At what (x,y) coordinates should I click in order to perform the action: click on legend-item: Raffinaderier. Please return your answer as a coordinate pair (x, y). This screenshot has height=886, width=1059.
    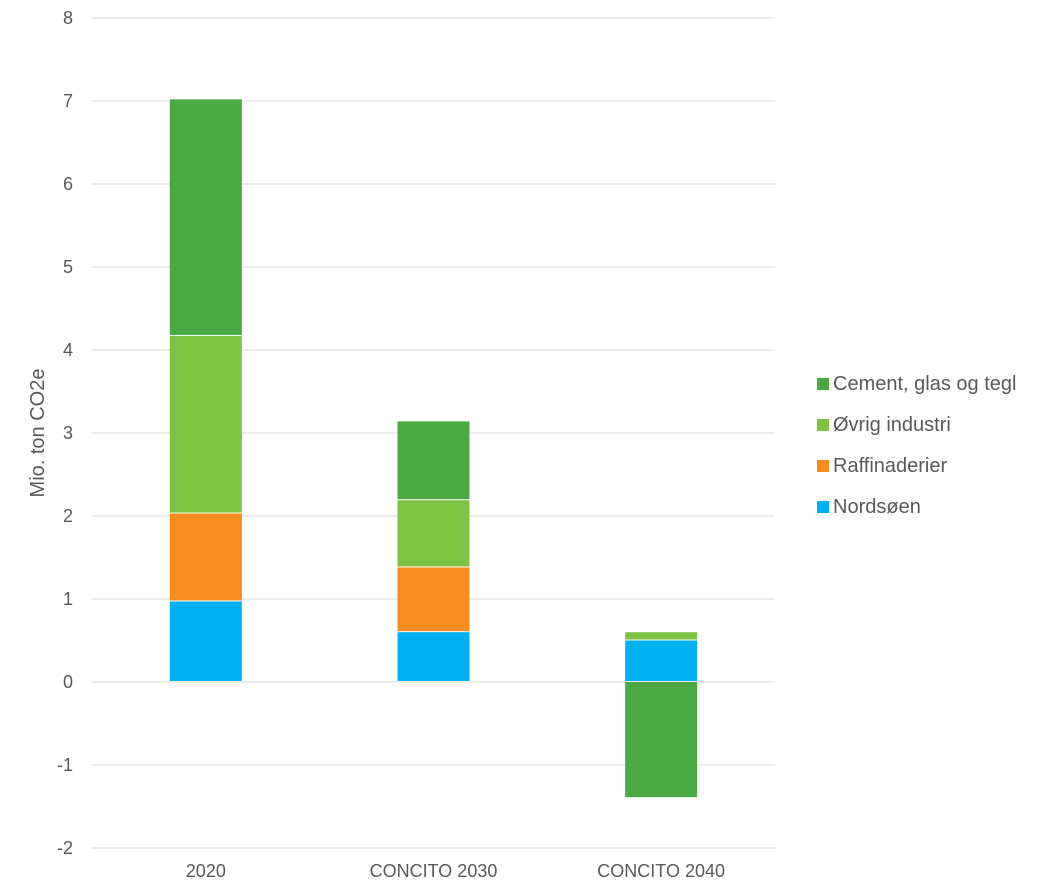
    Looking at the image, I should click on (882, 466).